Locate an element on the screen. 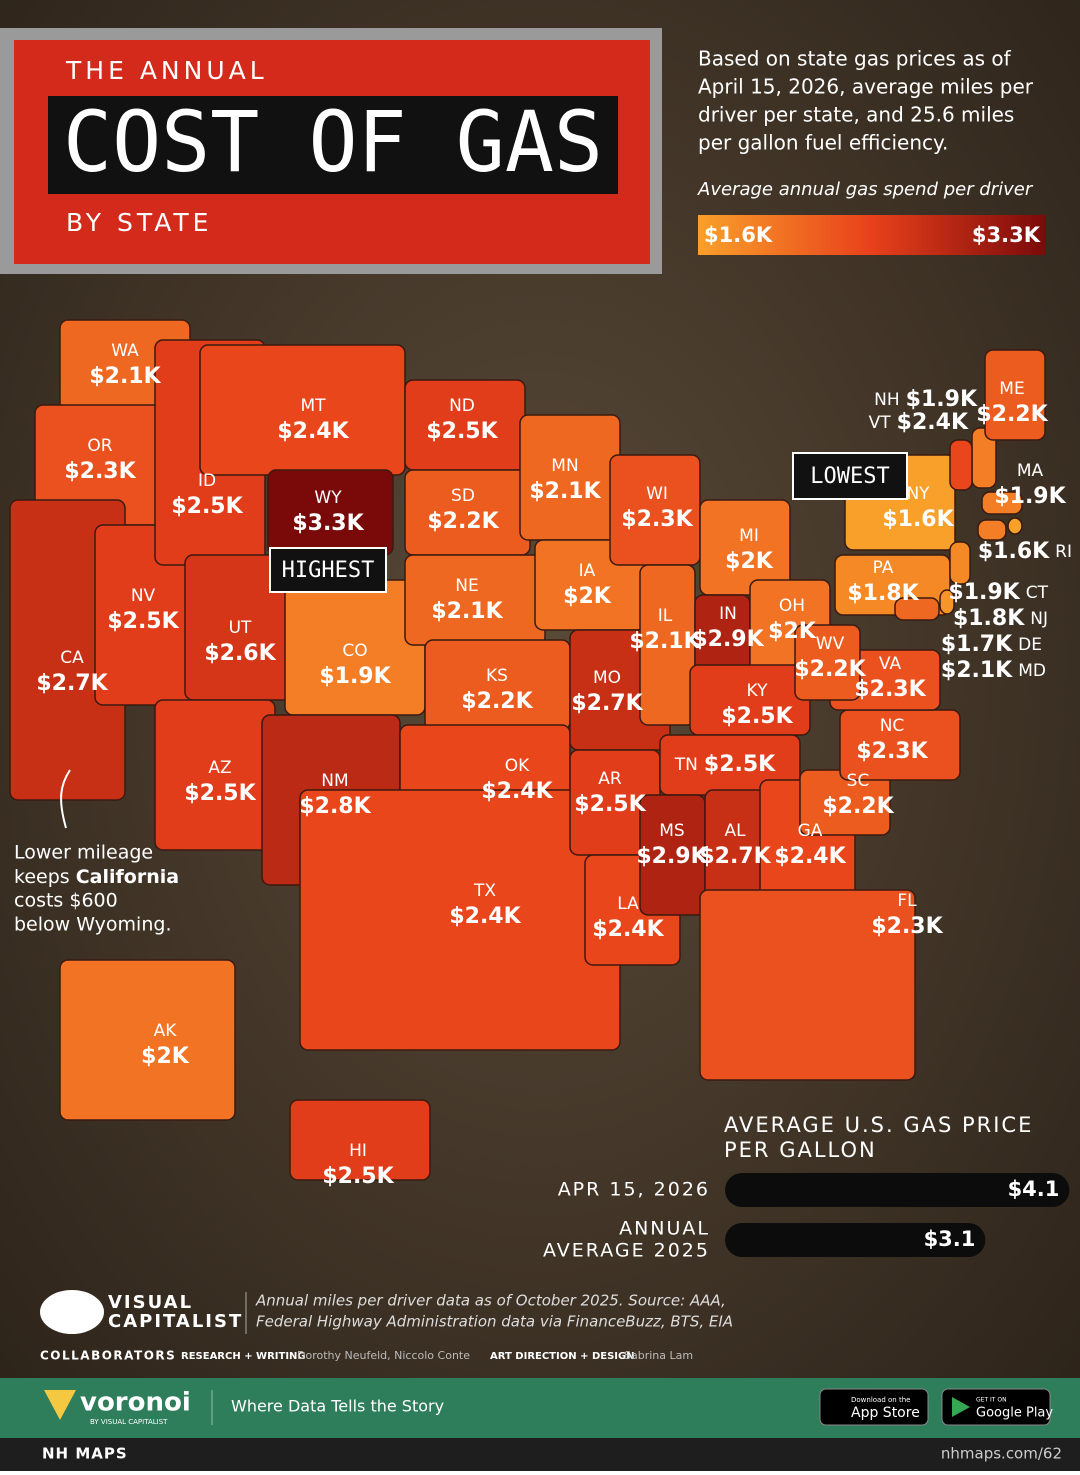 The height and width of the screenshot is (1475, 1080). state-label: $1.7K DE is located at coordinates (991, 644).